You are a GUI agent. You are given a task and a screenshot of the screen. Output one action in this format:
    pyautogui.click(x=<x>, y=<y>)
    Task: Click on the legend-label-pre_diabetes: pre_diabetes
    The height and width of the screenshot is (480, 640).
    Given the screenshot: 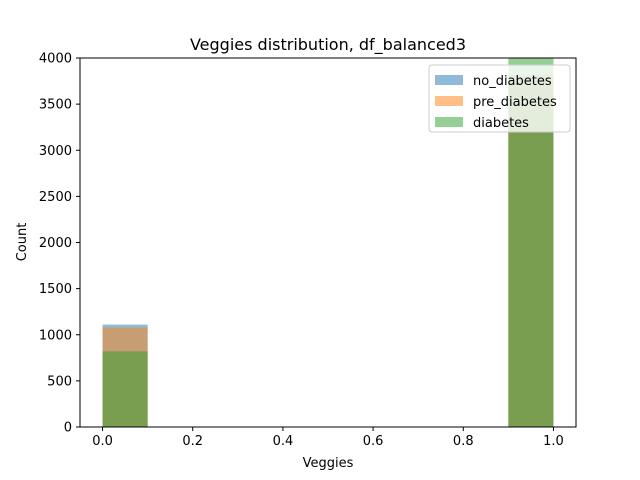 What is the action you would take?
    pyautogui.click(x=515, y=102)
    